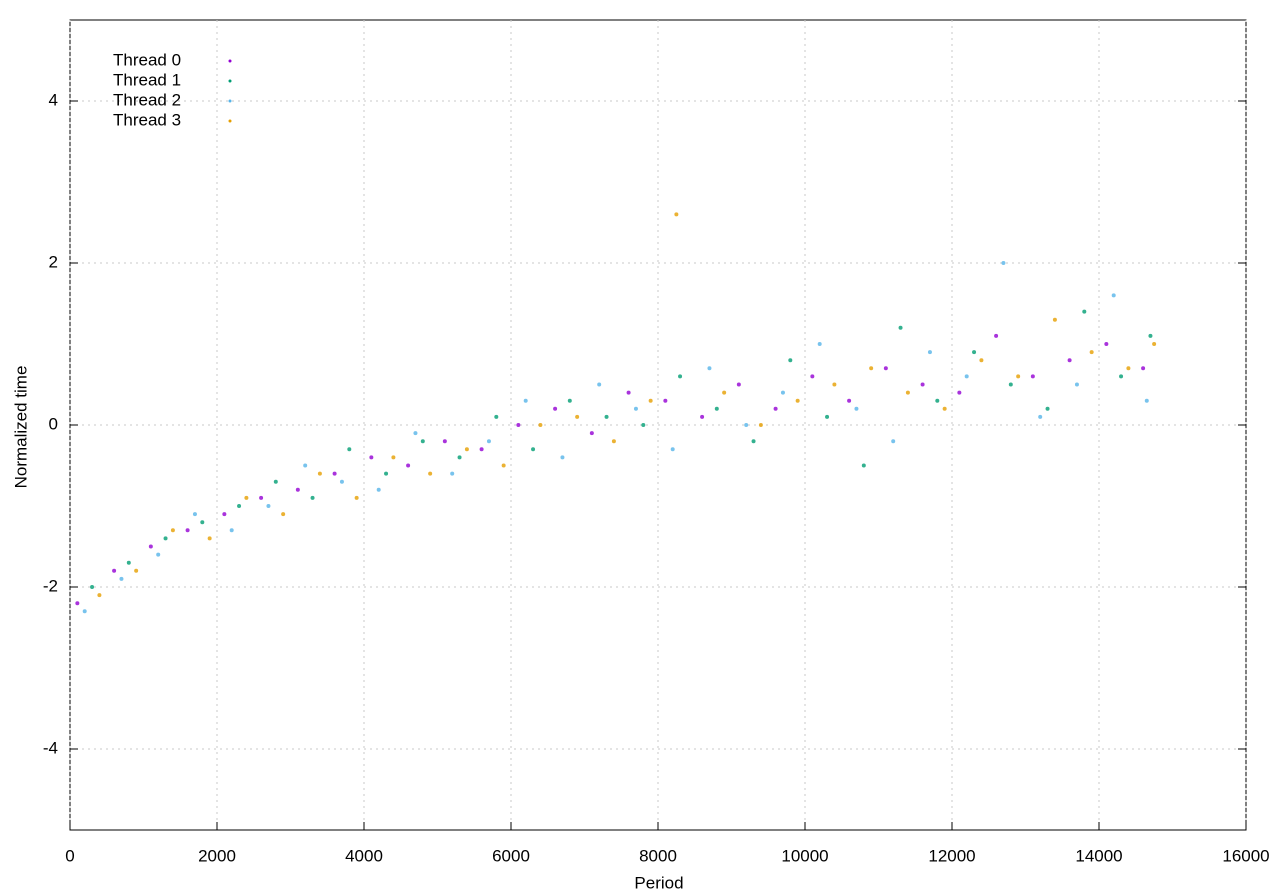 The image size is (1280, 896). I want to click on y-tick-label: 4, so click(53, 99).